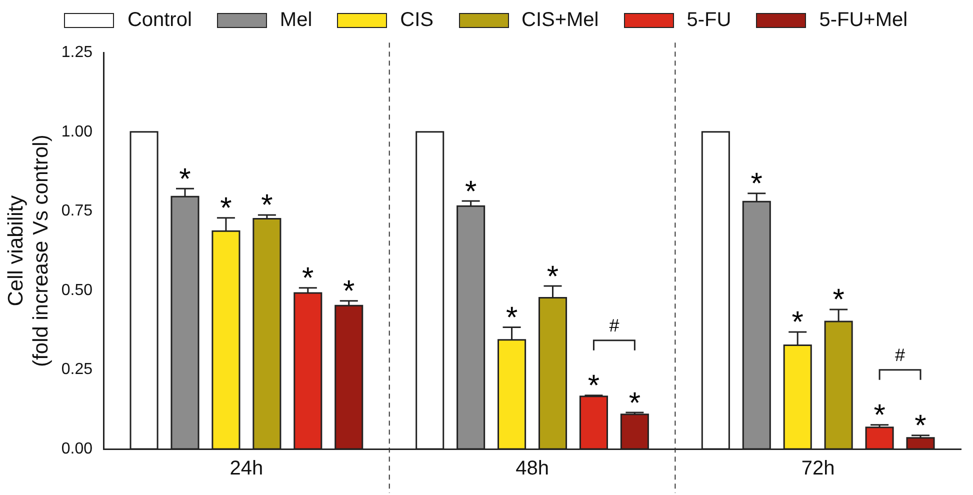 Image resolution: width=973 pixels, height=495 pixels. I want to click on legend-label: CIS+Mel, so click(560, 20).